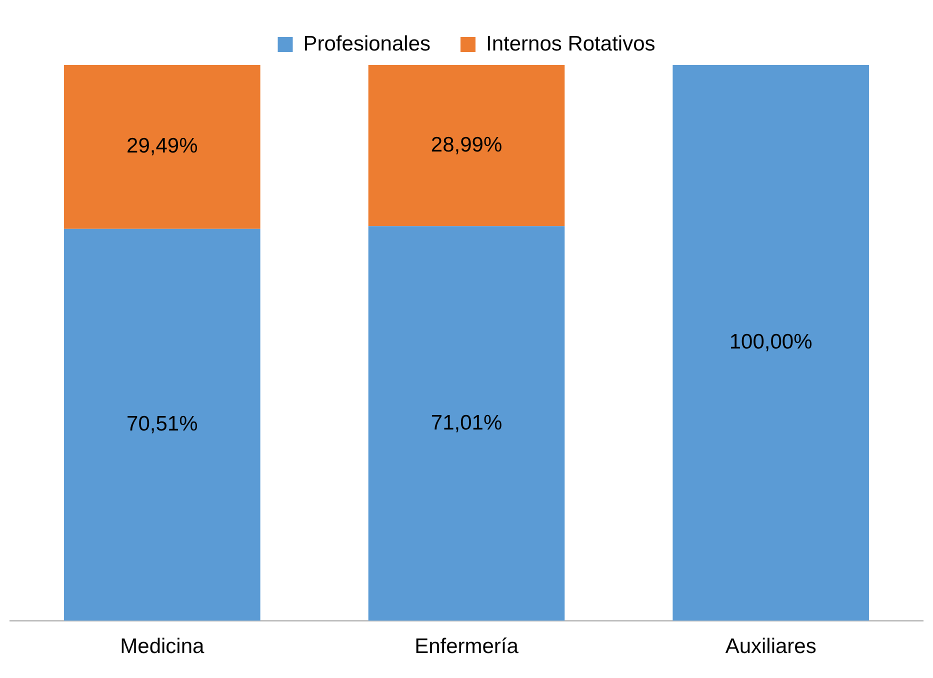  Describe the element at coordinates (770, 646) in the screenshot. I see `x-tick-label: Auxiliares` at that location.